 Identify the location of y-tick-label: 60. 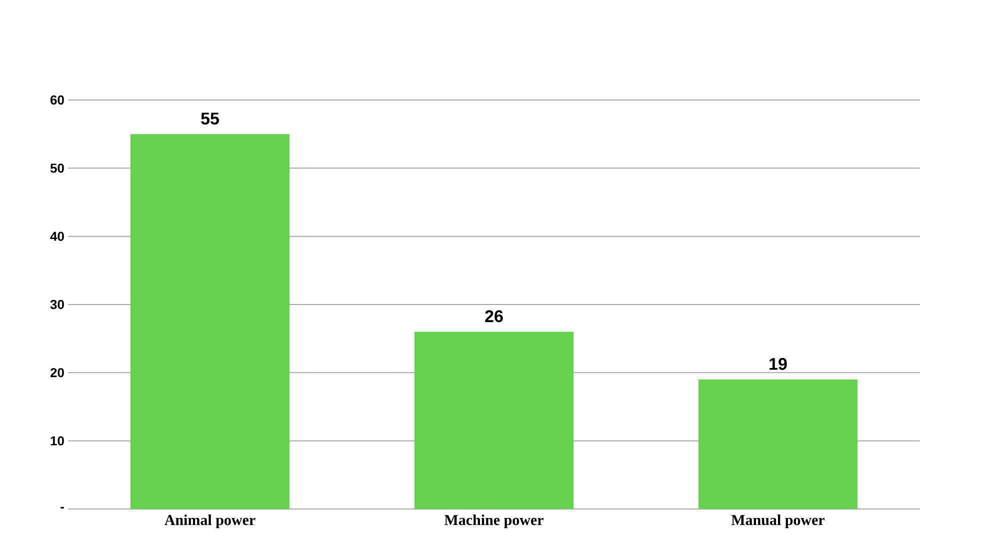
(57, 100).